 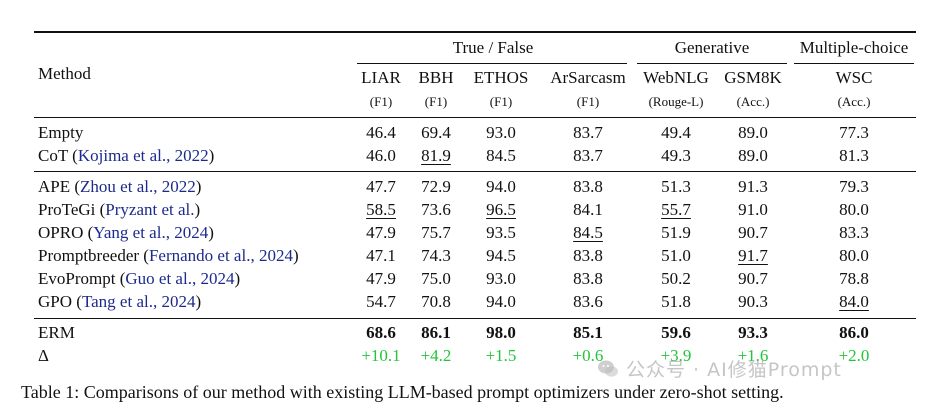 What do you see at coordinates (676, 186) in the screenshot?
I see `cell-webnlg: 51.3` at bounding box center [676, 186].